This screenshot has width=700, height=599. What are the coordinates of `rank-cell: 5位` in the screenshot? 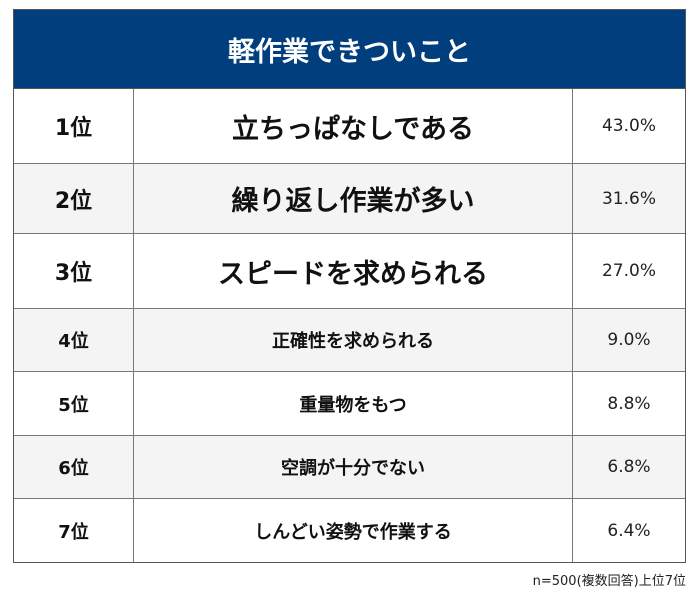 It's located at (74, 403).